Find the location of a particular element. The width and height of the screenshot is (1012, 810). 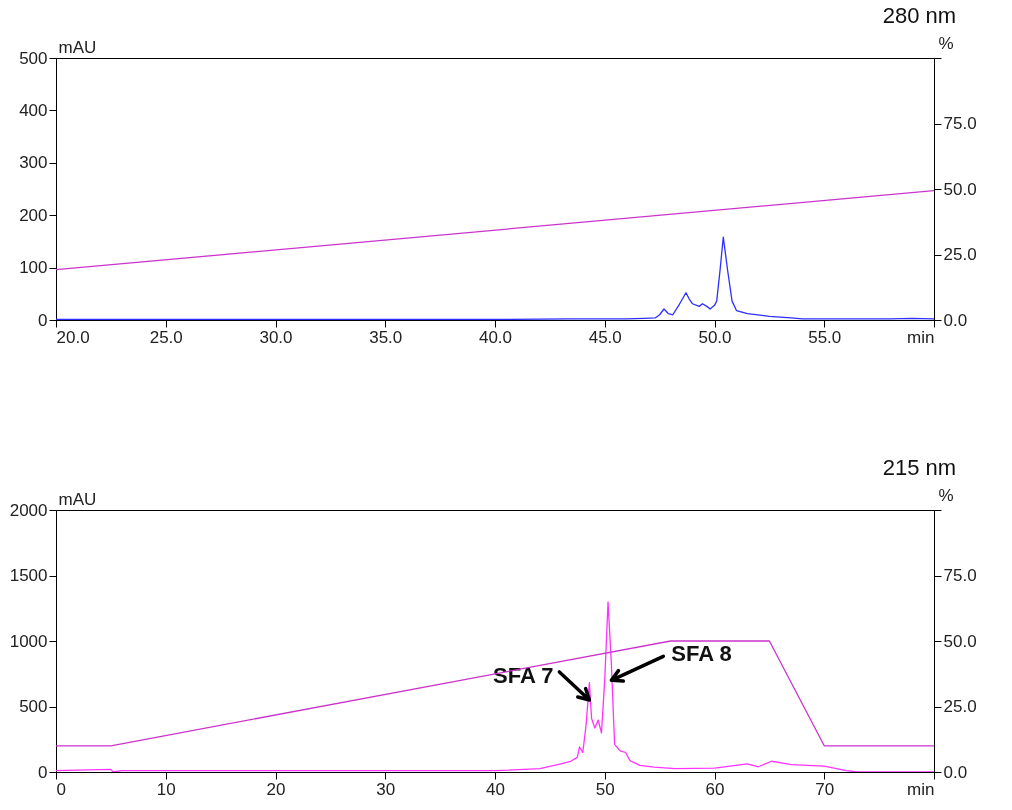

x-tick-label: 30 is located at coordinates (386, 789).